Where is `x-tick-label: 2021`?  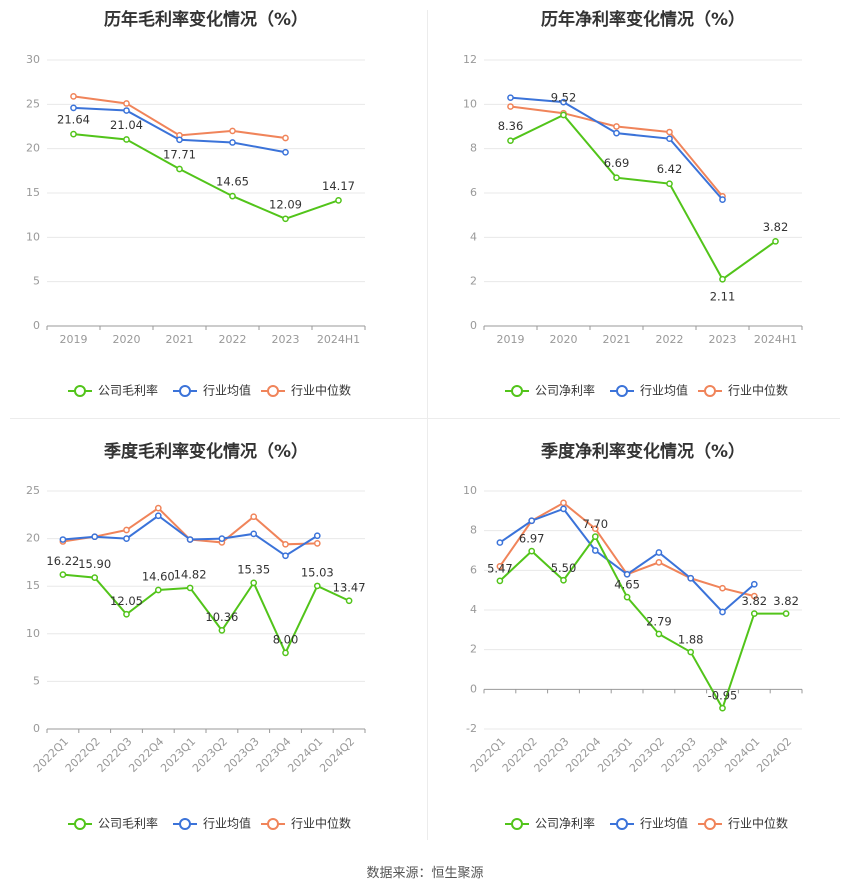 x-tick-label: 2021 is located at coordinates (617, 339).